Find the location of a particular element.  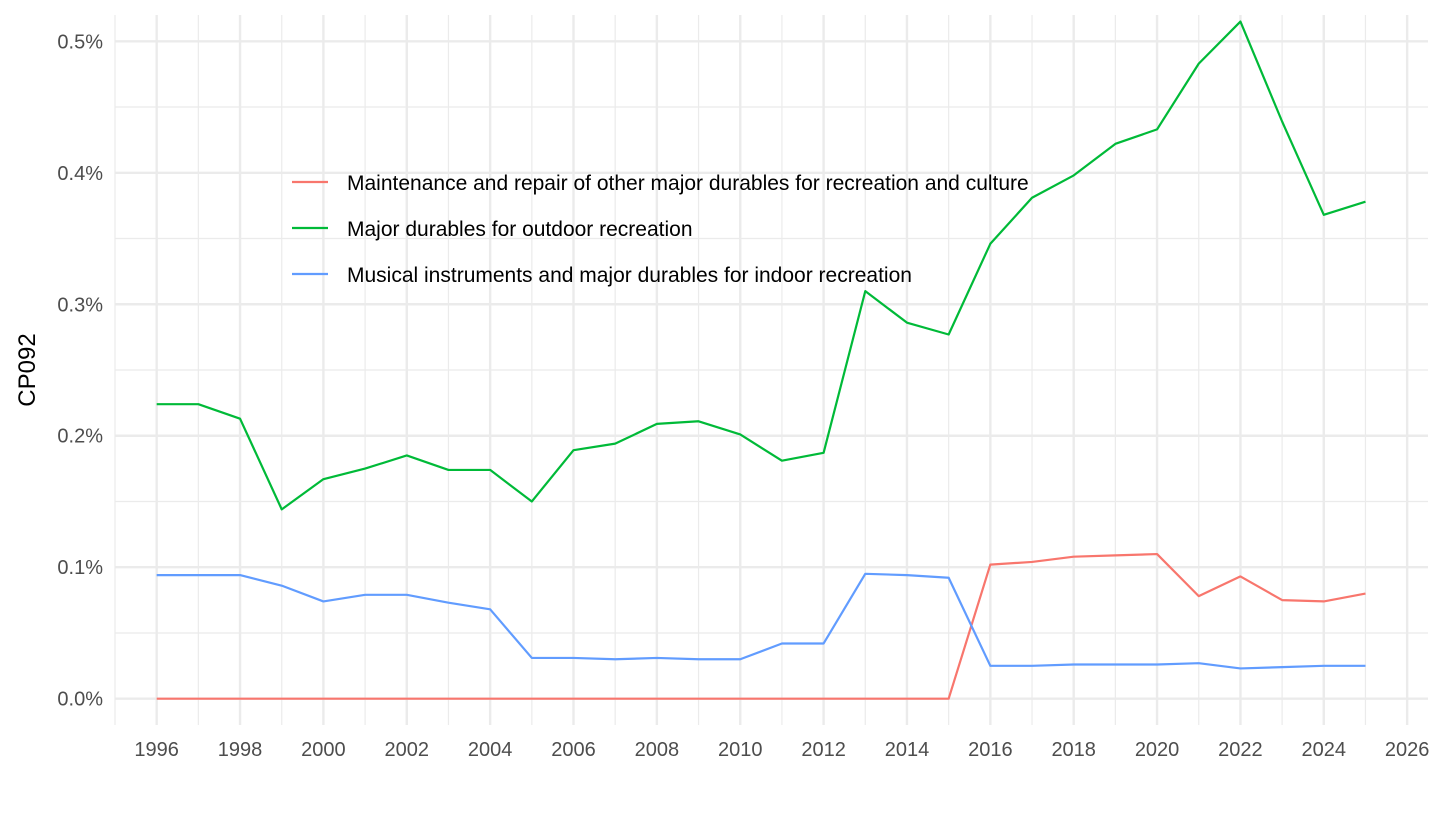

y-tick-label: 0.4% is located at coordinates (80, 174).